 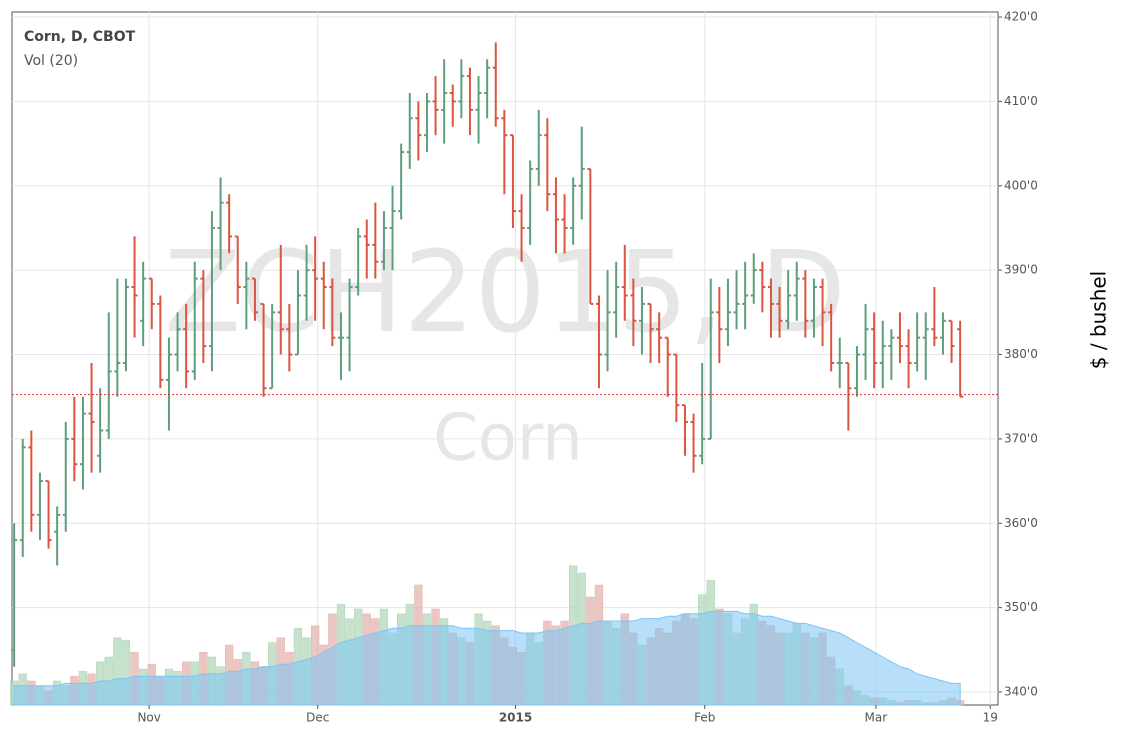 What do you see at coordinates (505, 293) in the screenshot?
I see `watermark: ZCH2015, D` at bounding box center [505, 293].